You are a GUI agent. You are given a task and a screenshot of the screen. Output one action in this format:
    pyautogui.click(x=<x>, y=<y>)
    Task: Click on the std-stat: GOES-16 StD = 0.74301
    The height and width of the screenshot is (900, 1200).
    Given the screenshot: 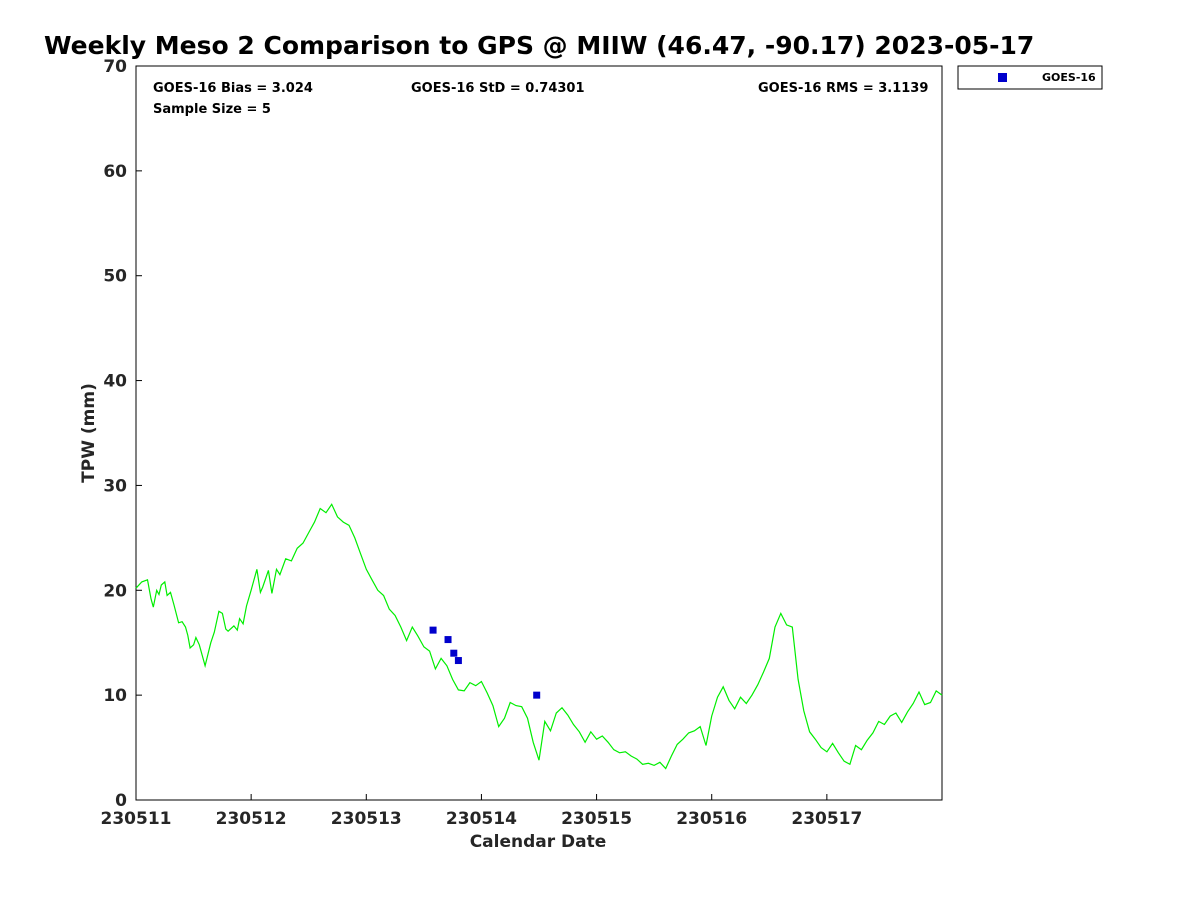 What is the action you would take?
    pyautogui.click(x=498, y=88)
    